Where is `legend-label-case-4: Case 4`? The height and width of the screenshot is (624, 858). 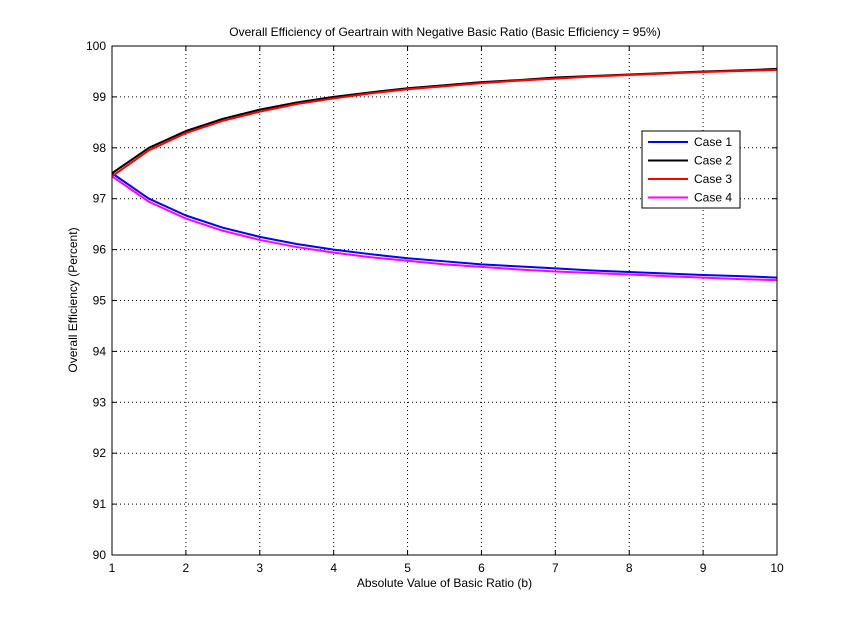 legend-label-case-4: Case 4 is located at coordinates (713, 198).